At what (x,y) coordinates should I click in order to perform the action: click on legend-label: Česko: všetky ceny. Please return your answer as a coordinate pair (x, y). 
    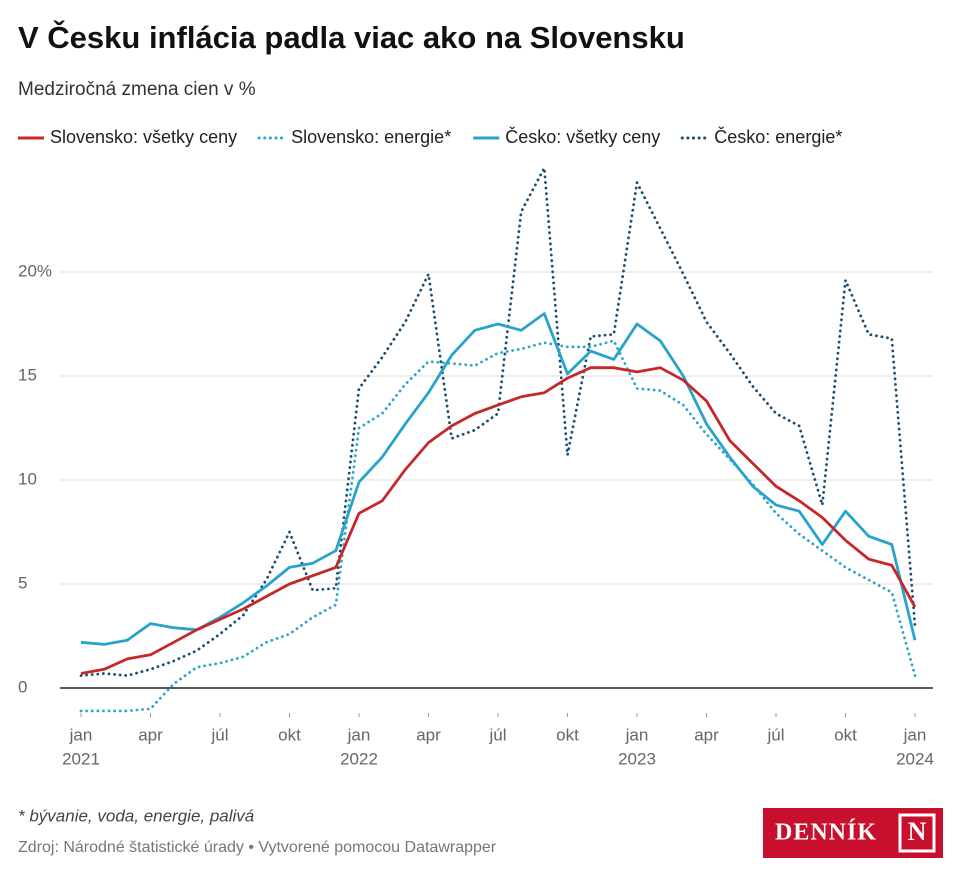
    Looking at the image, I should click on (582, 136).